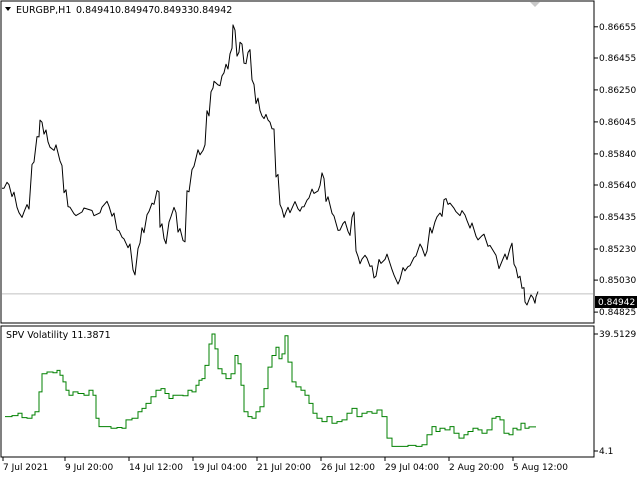 Image resolution: width=640 pixels, height=480 pixels. What do you see at coordinates (617, 28) in the screenshot?
I see `price-axis-label: 0.86655` at bounding box center [617, 28].